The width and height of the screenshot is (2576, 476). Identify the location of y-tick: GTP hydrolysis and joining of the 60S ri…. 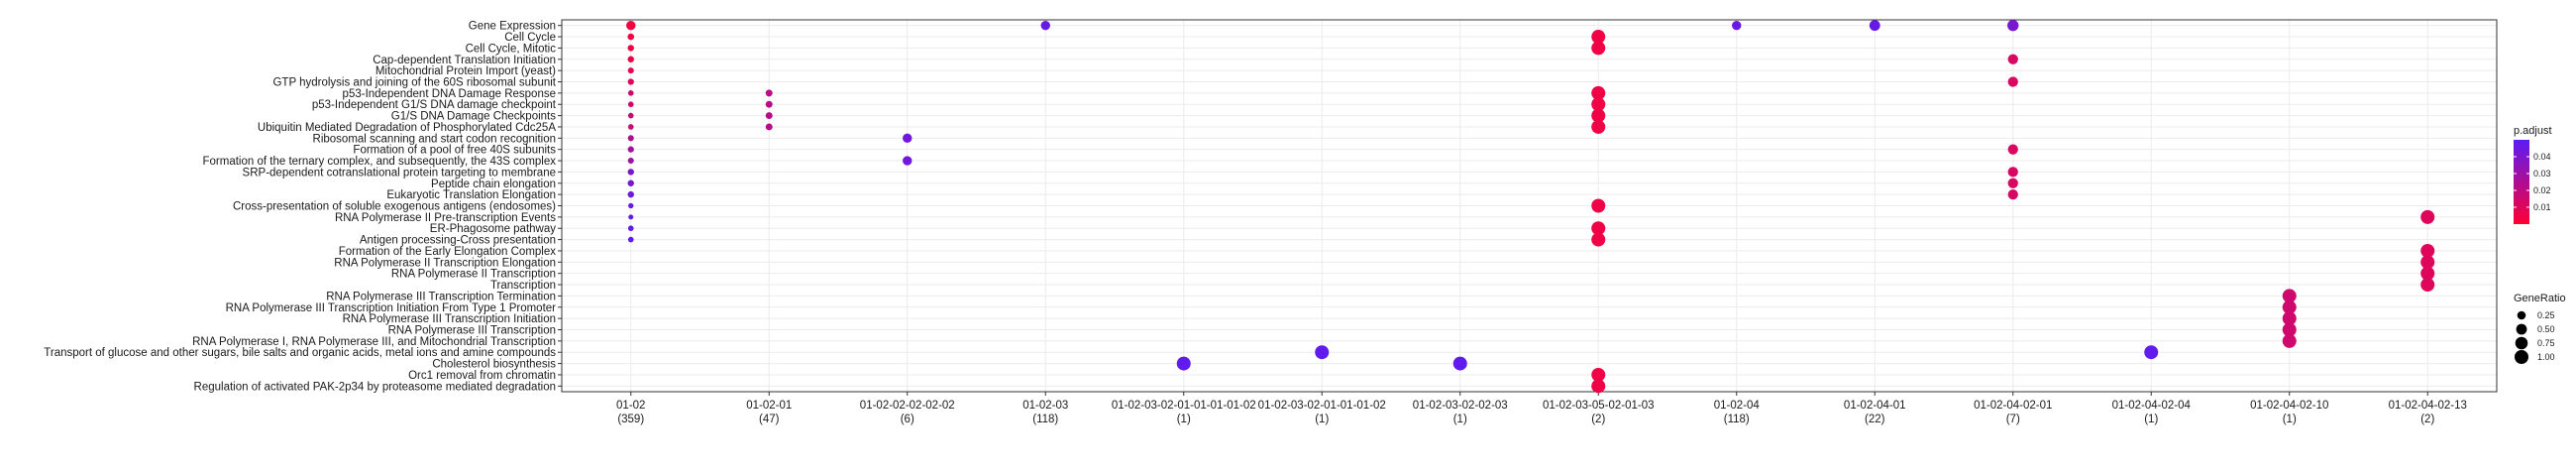
(417, 83).